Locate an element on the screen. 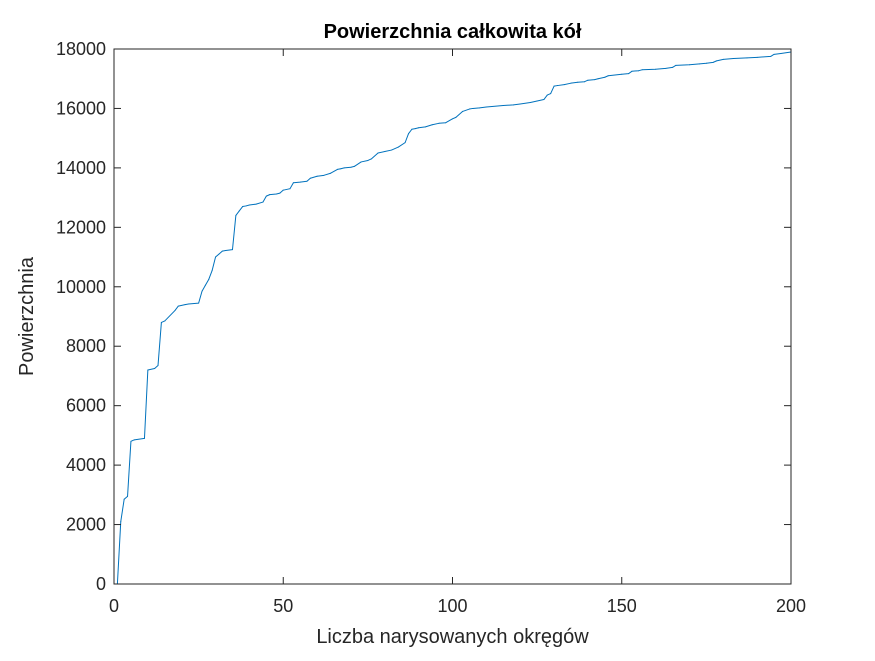  y-tick-label: 2000 is located at coordinates (86, 525).